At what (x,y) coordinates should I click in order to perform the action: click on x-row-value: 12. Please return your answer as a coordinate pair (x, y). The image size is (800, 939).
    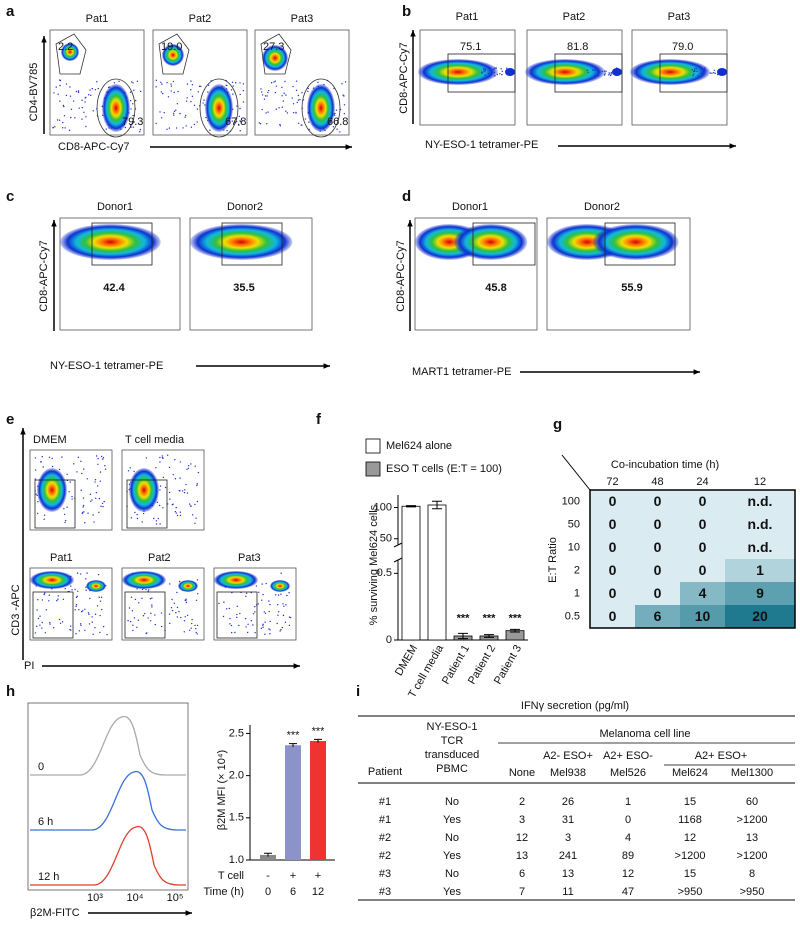
    Looking at the image, I should click on (318, 892).